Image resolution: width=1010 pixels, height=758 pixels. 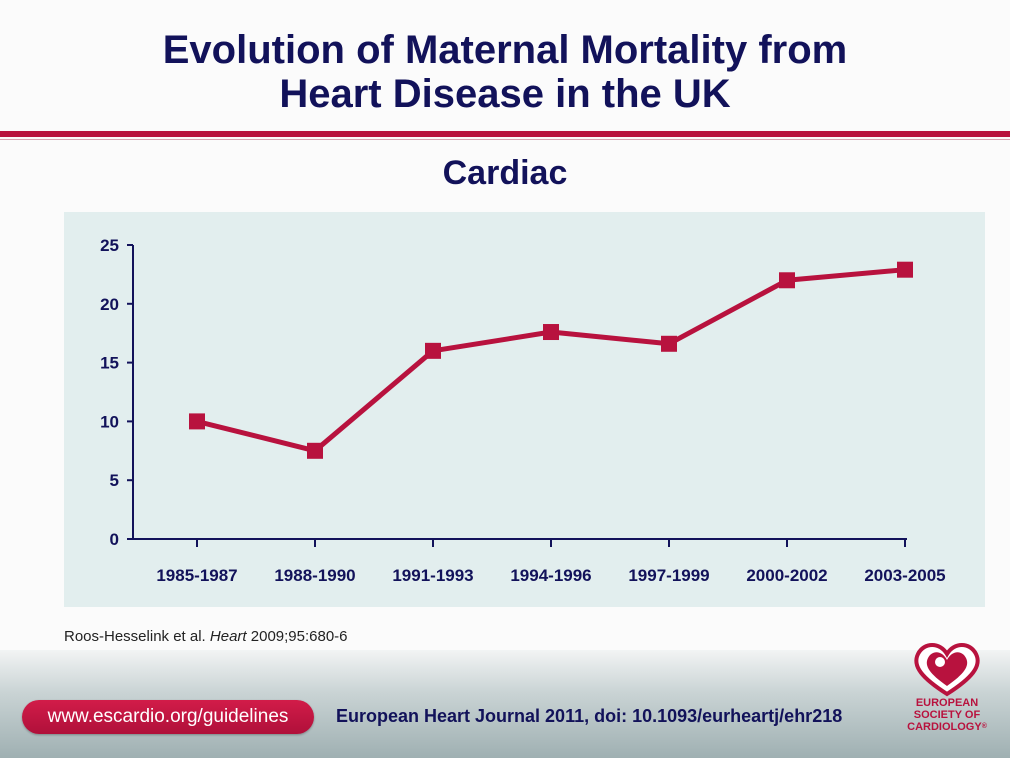 What do you see at coordinates (109, 245) in the screenshot?
I see `y-tick-label: 25` at bounding box center [109, 245].